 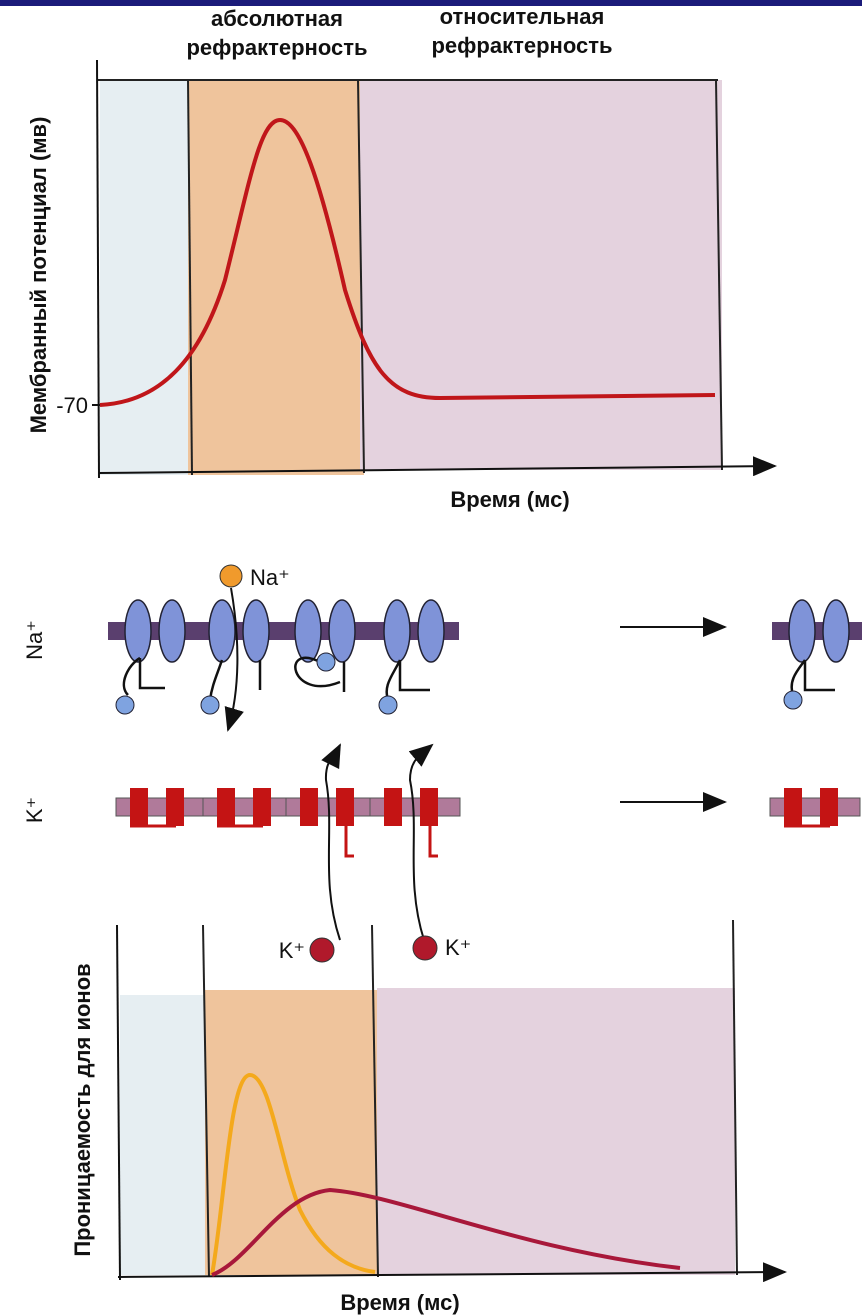 What do you see at coordinates (277, 18) in the screenshot?
I see `zone-label: абсолютная` at bounding box center [277, 18].